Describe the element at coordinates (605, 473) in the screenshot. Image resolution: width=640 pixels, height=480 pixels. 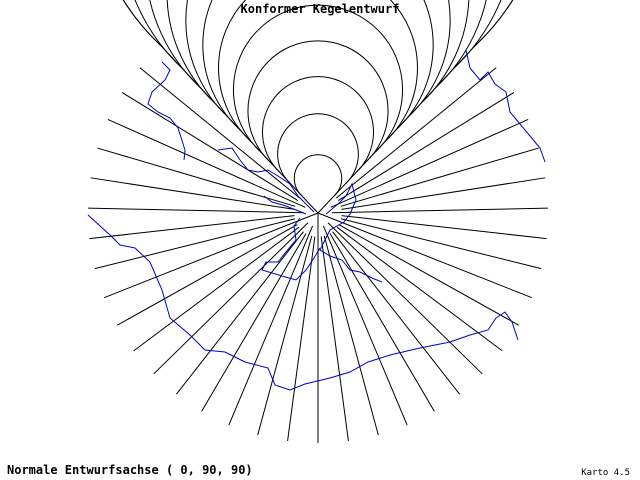
I see `software-label: Karto 4.5` at that location.